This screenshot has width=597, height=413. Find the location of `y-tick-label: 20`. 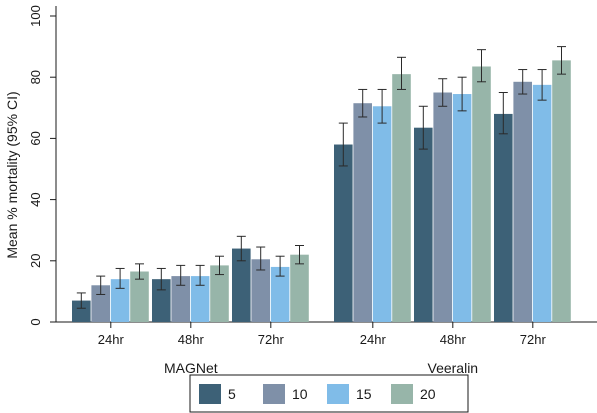

y-tick-label: 20 is located at coordinates (35, 261).